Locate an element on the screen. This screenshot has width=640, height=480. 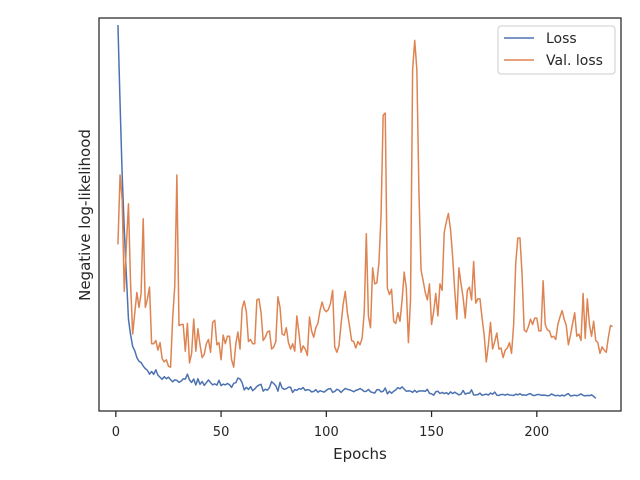
x-tick-label: 200 is located at coordinates (536, 432).